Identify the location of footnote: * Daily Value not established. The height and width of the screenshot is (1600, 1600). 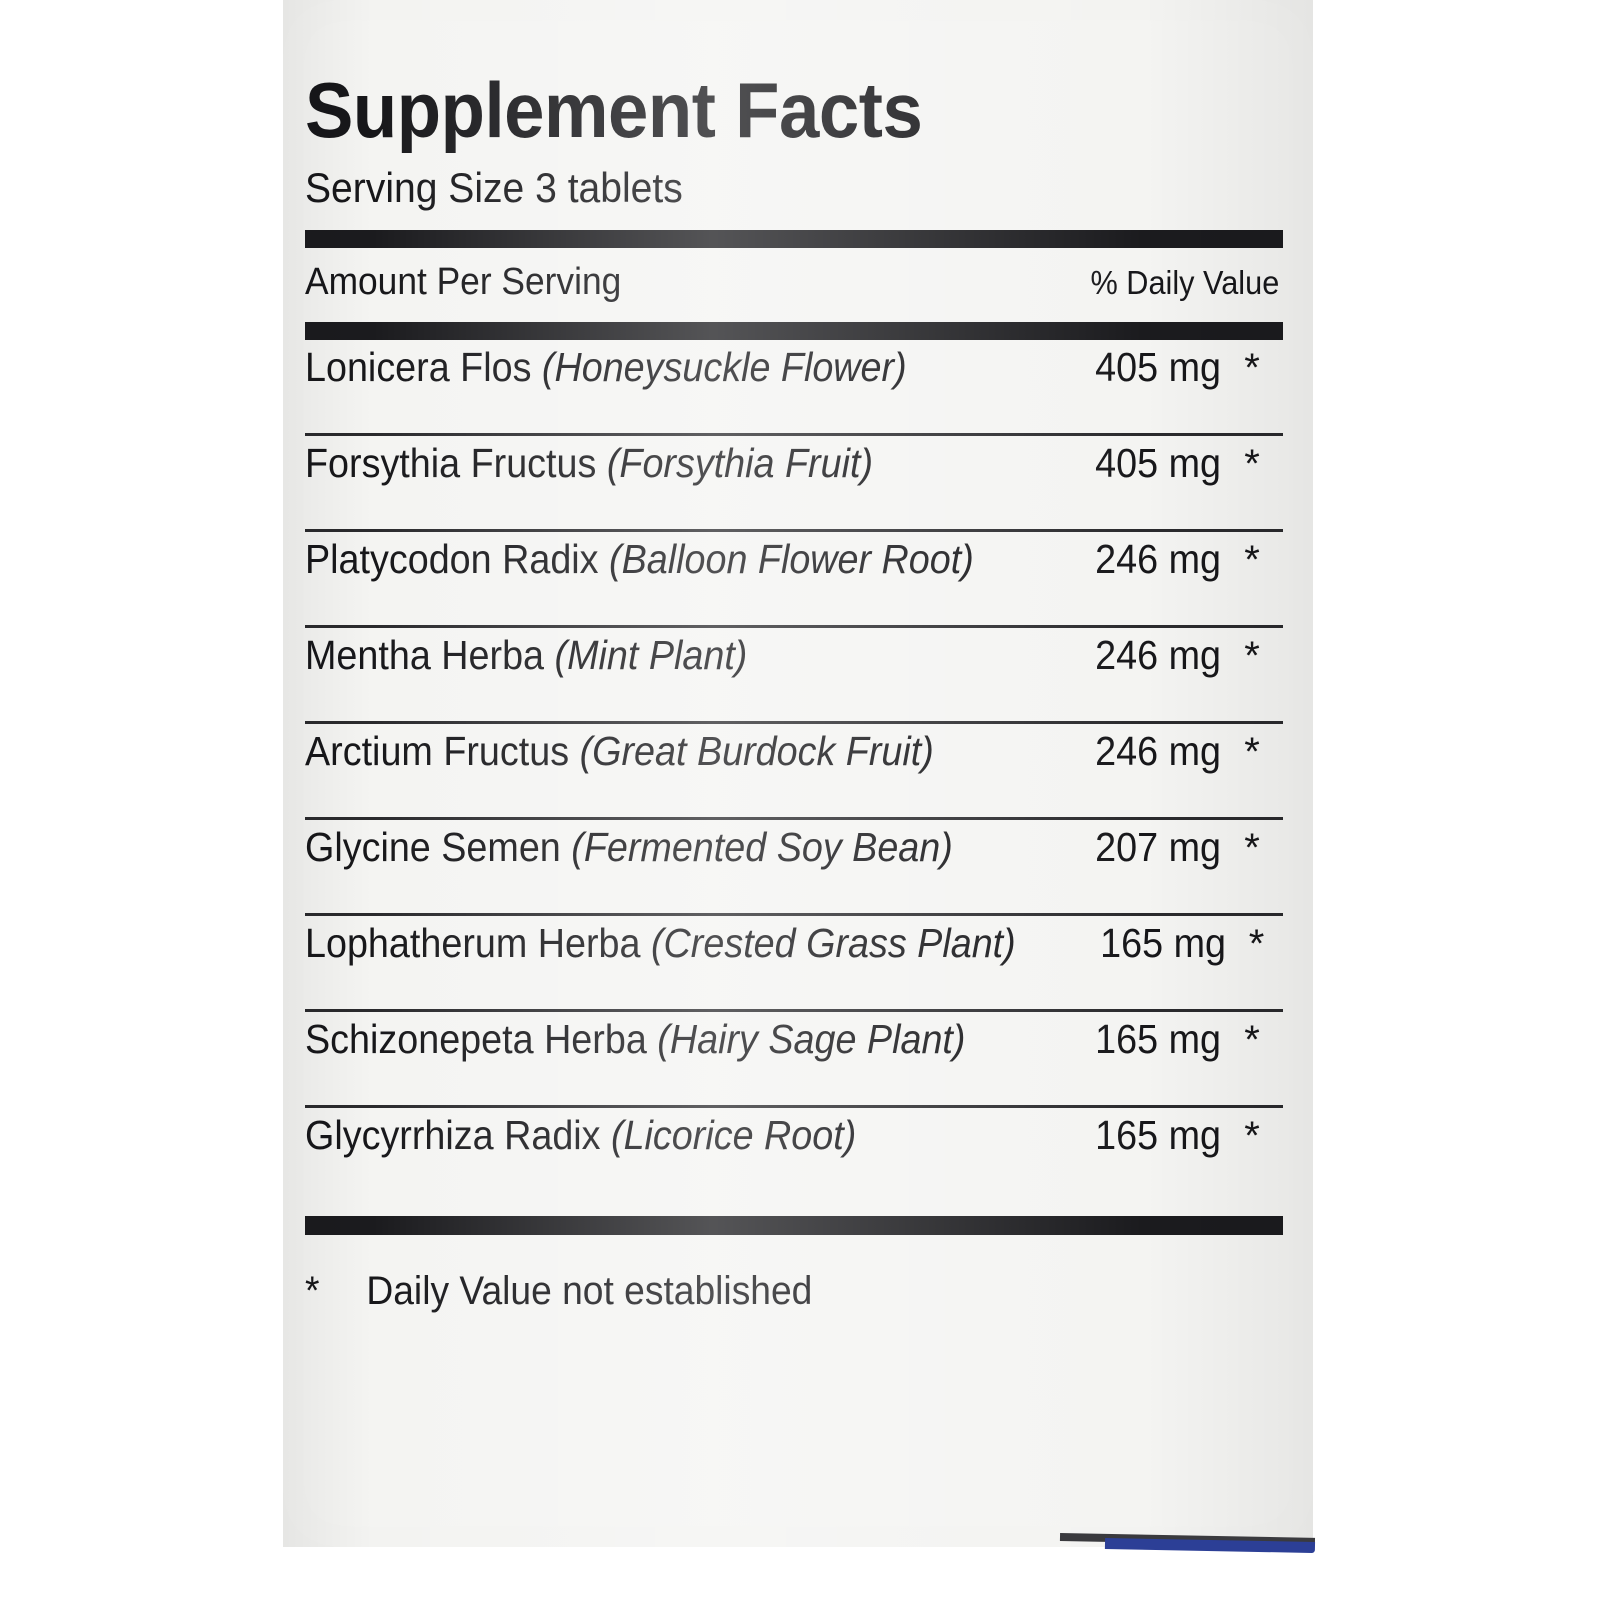
(763, 1291).